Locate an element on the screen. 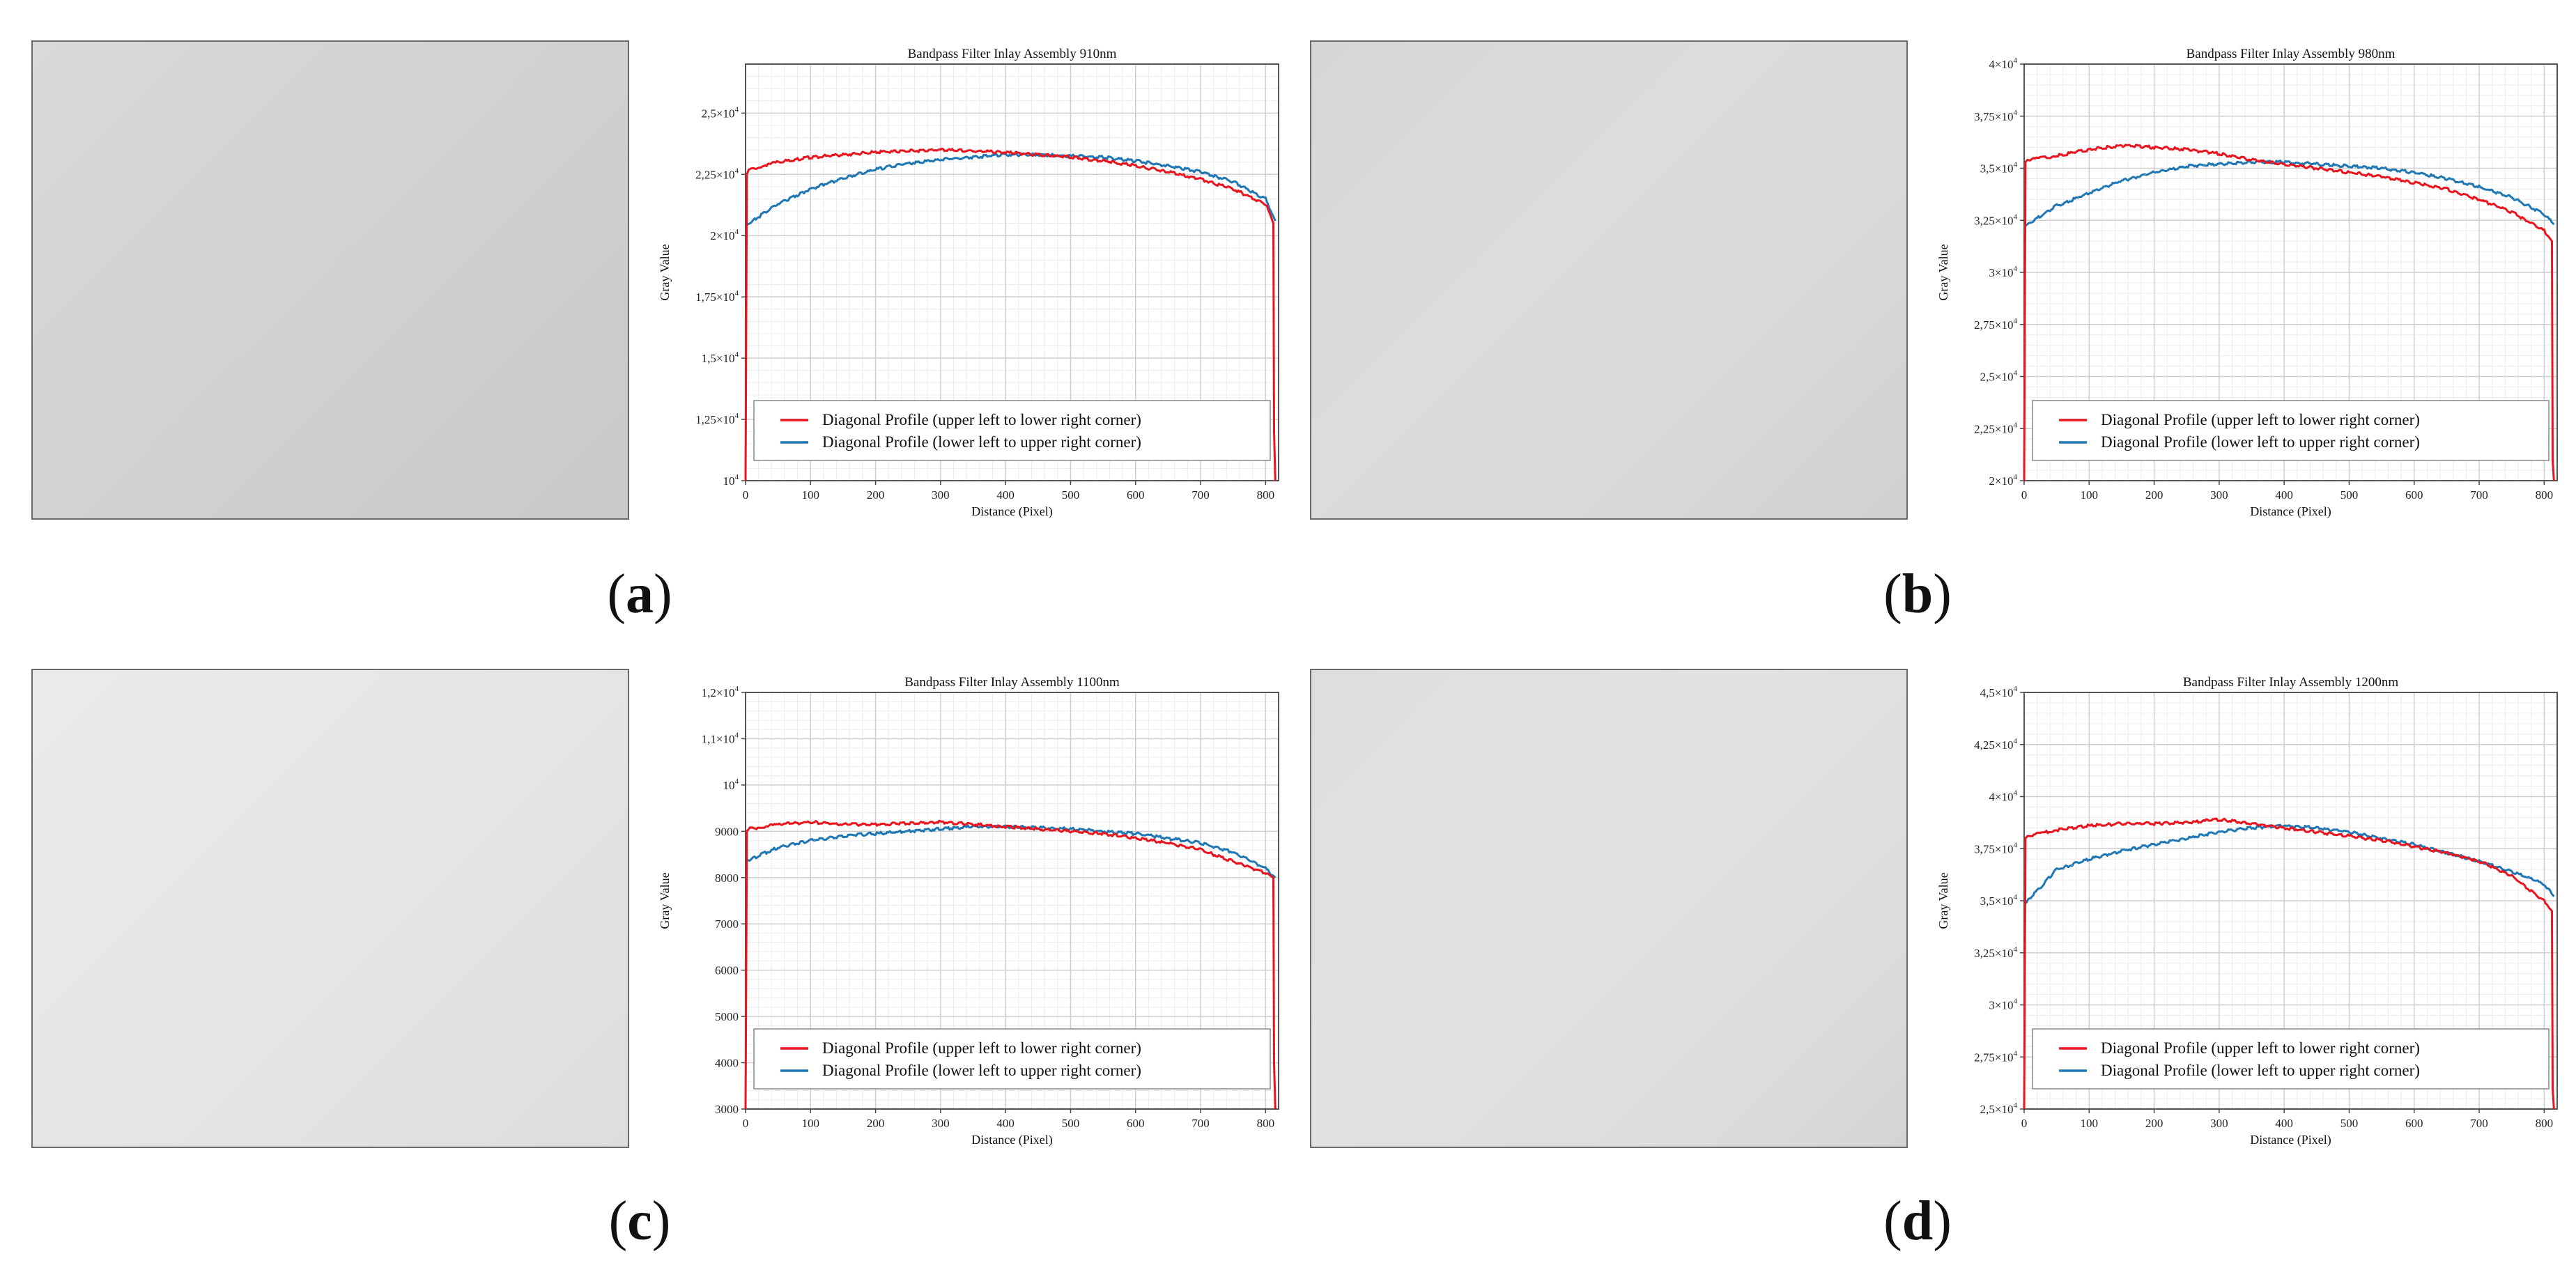  panel-letter-a: a is located at coordinates (640, 594).